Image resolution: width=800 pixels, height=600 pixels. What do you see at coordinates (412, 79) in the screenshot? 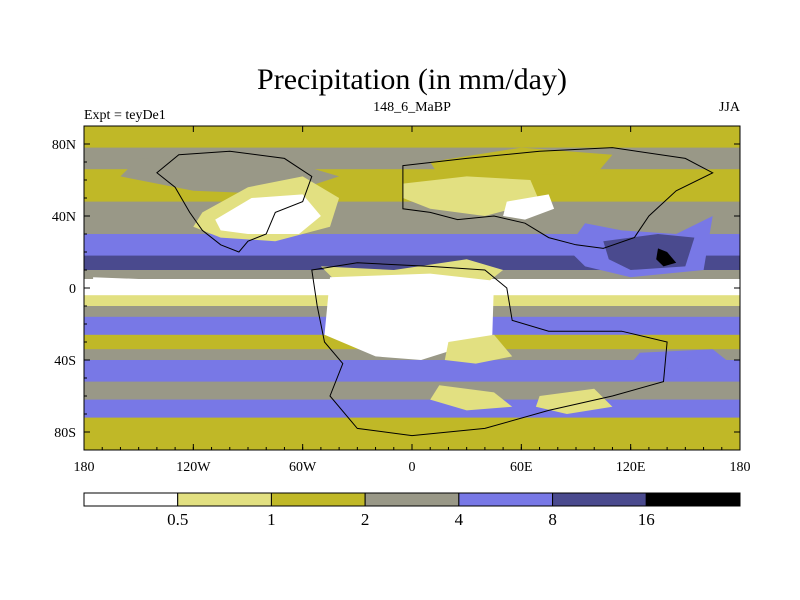
I see `chart-title: Precipitation (in mm/day)` at bounding box center [412, 79].